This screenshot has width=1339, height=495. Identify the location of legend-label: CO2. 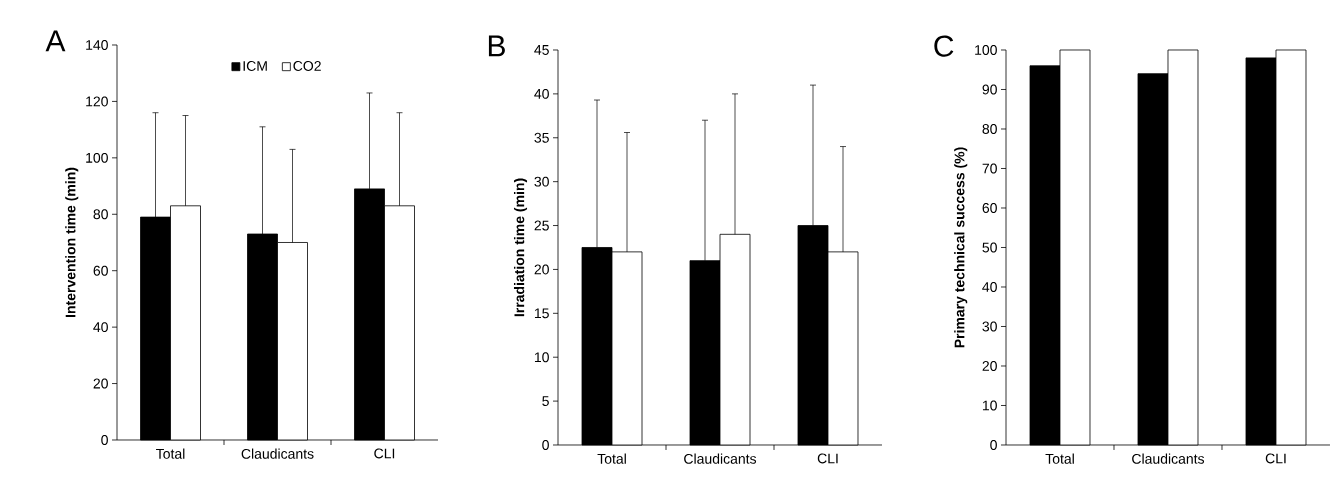
(307, 66).